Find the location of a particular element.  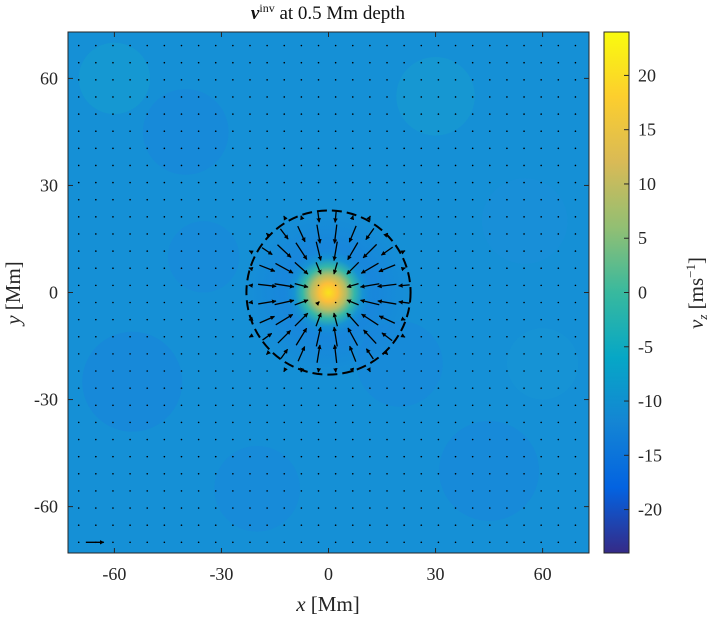

x-tick-label: -30 is located at coordinates (221, 574).